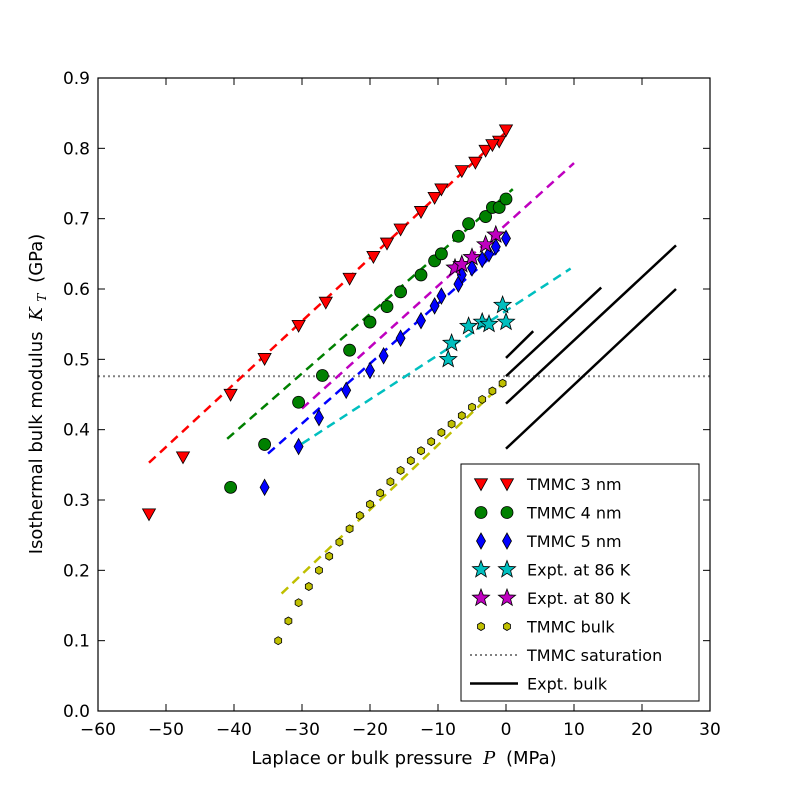 The height and width of the screenshot is (789, 789). Describe the element at coordinates (506, 730) in the screenshot. I see `x-tick-label: 0` at that location.